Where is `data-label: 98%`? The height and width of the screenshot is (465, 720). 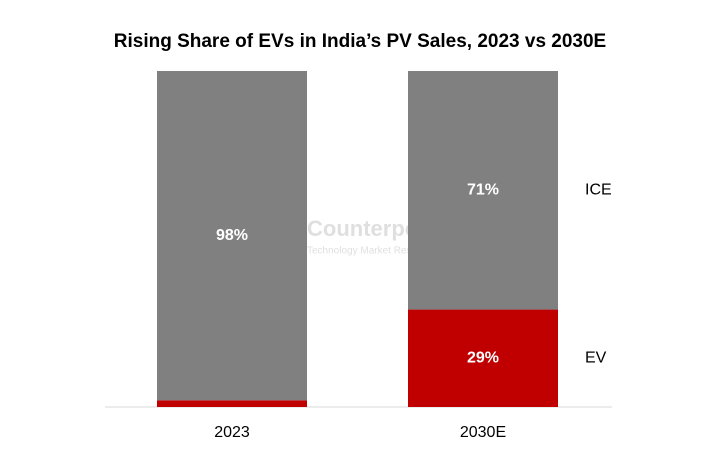
data-label: 98% is located at coordinates (232, 235).